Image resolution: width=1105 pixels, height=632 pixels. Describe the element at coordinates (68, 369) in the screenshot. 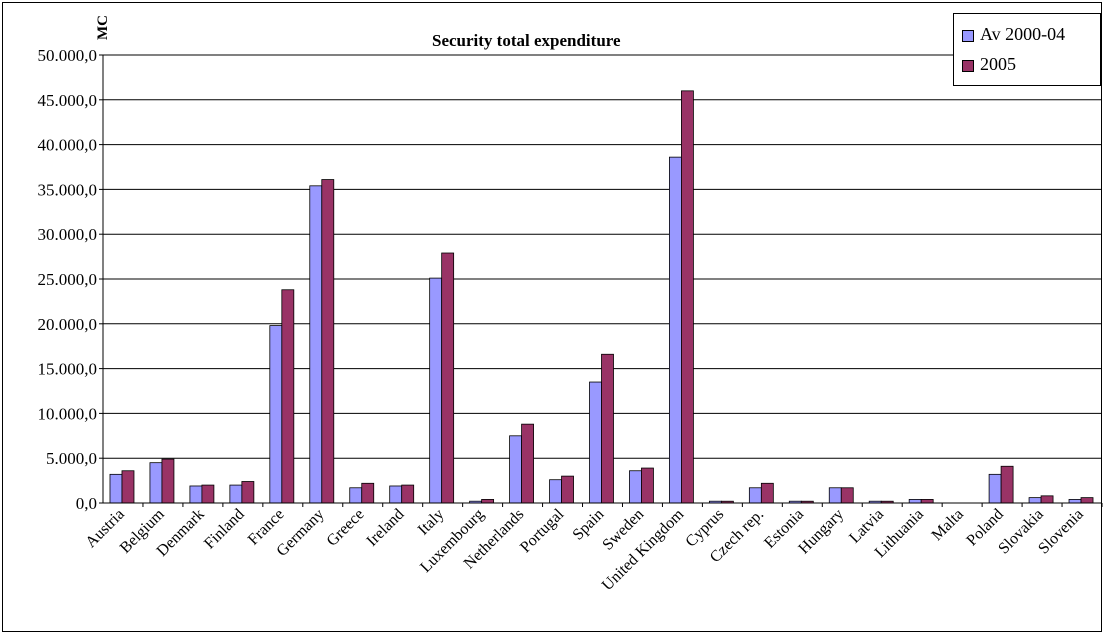

I see `y-tick-label: 15.000,0` at that location.